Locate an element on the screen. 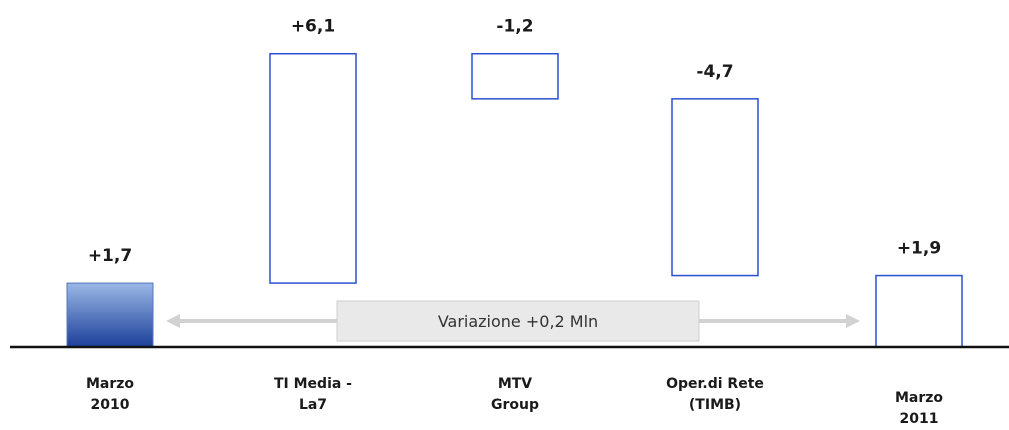  value-label: -4,7 is located at coordinates (714, 72).